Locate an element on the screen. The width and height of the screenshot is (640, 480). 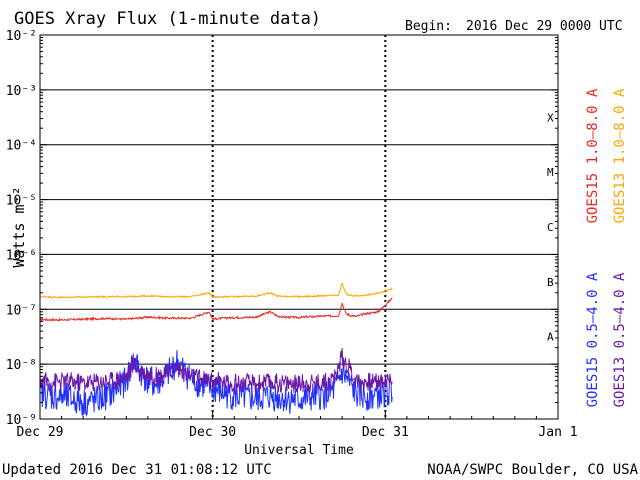
flare-class-A: A is located at coordinates (550, 337).